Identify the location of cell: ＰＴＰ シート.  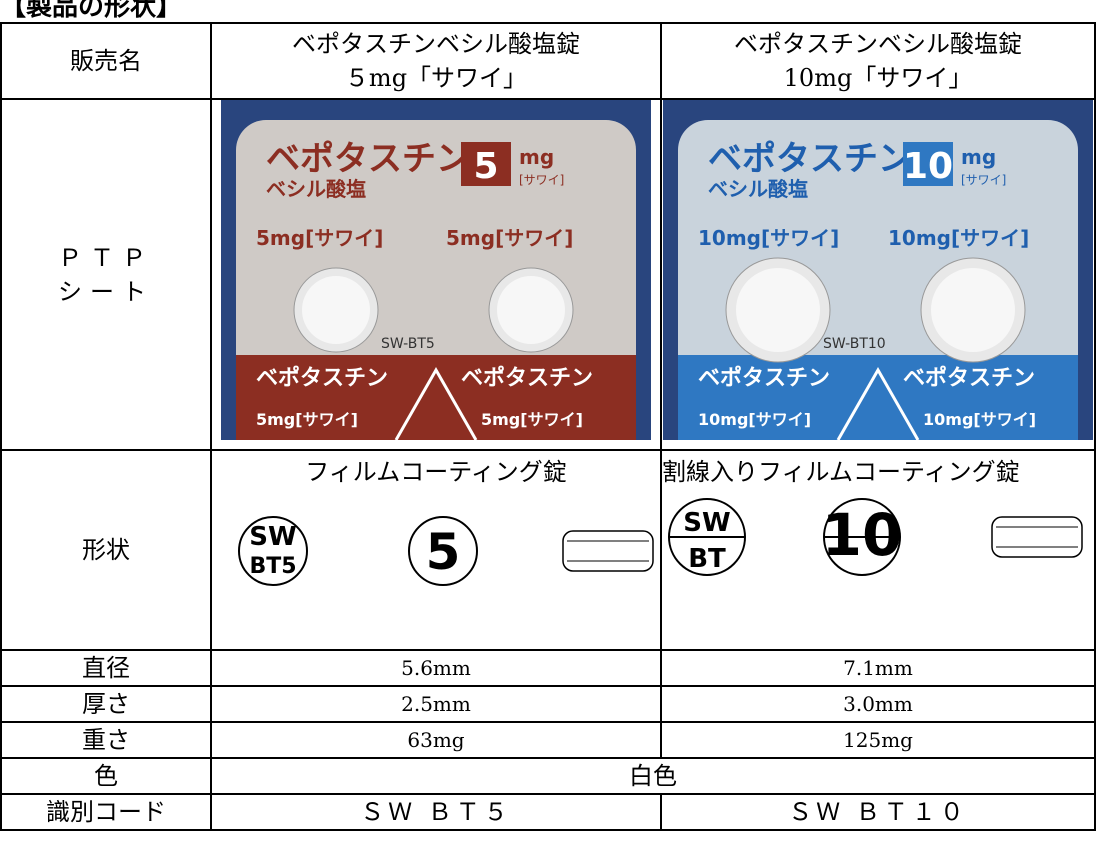
(106, 274).